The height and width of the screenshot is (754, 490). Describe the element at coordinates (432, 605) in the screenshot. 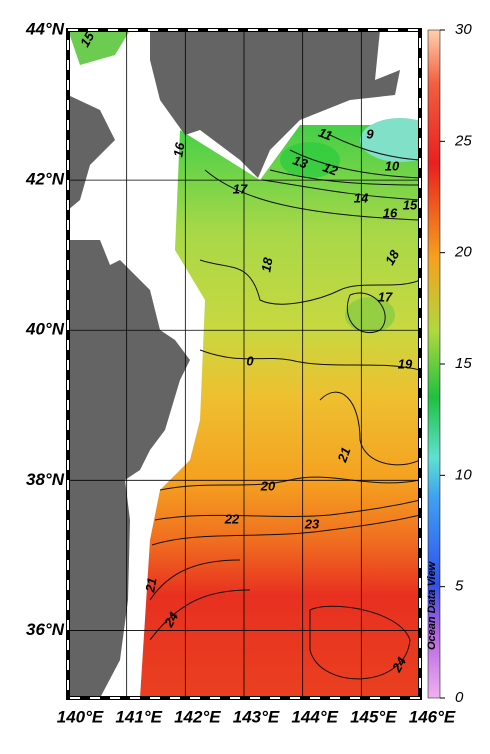

I see `watermark: Ocean Data View` at that location.